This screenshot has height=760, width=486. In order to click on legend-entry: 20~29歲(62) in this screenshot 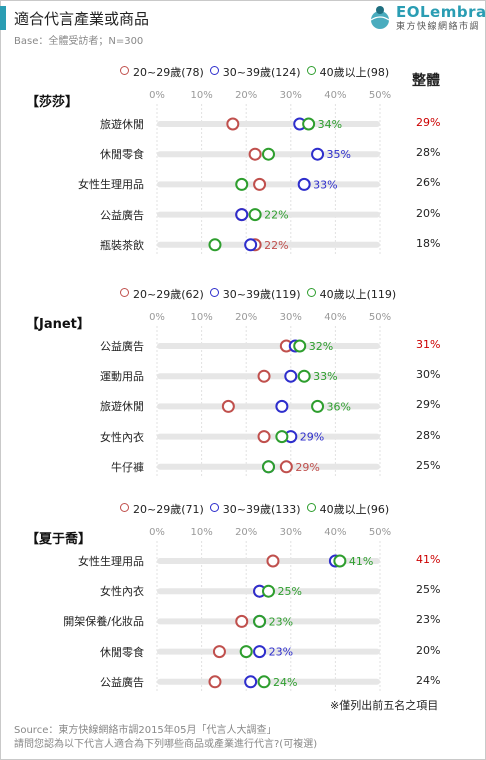, I will do `click(162, 294)`.